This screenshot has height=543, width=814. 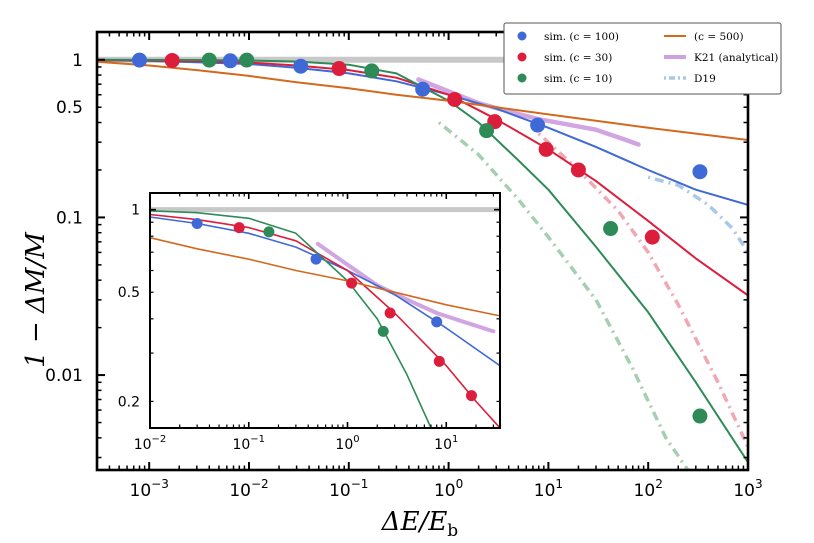 I want to click on main-x-tick-label: 10³, so click(x=747, y=489).